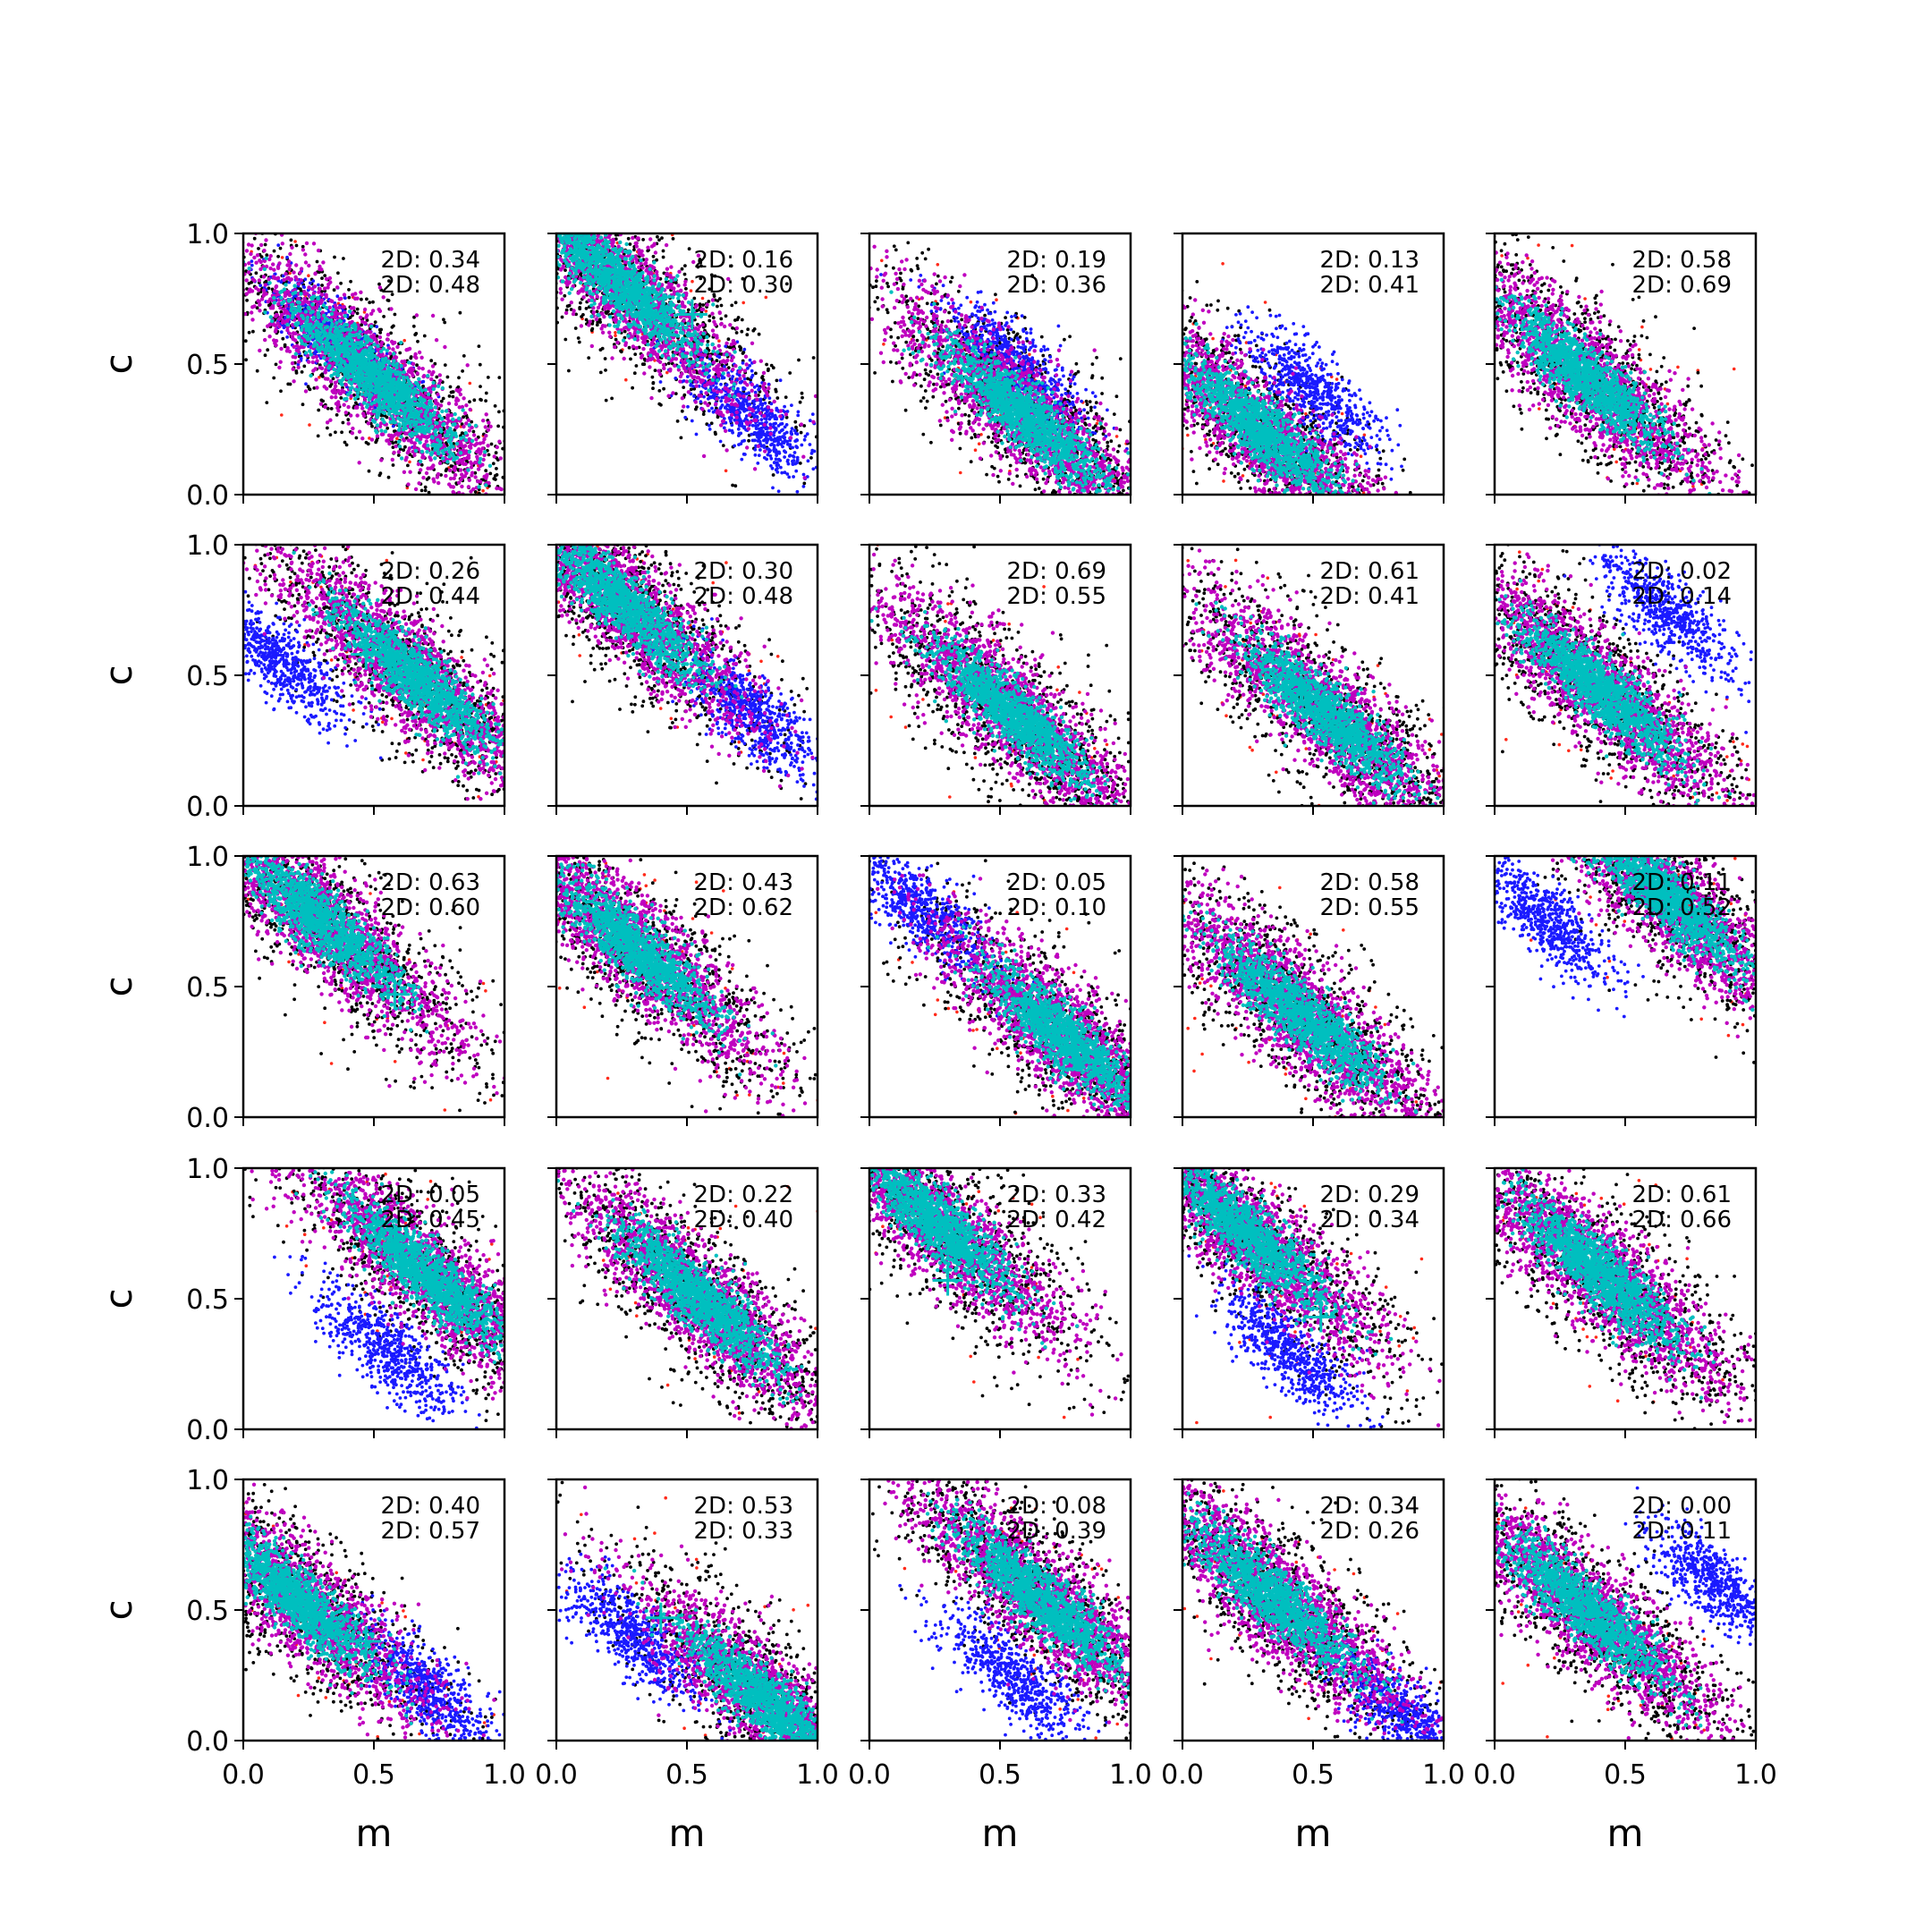  I want to click on annotation-text: 2D: 0.52, so click(1682, 907).